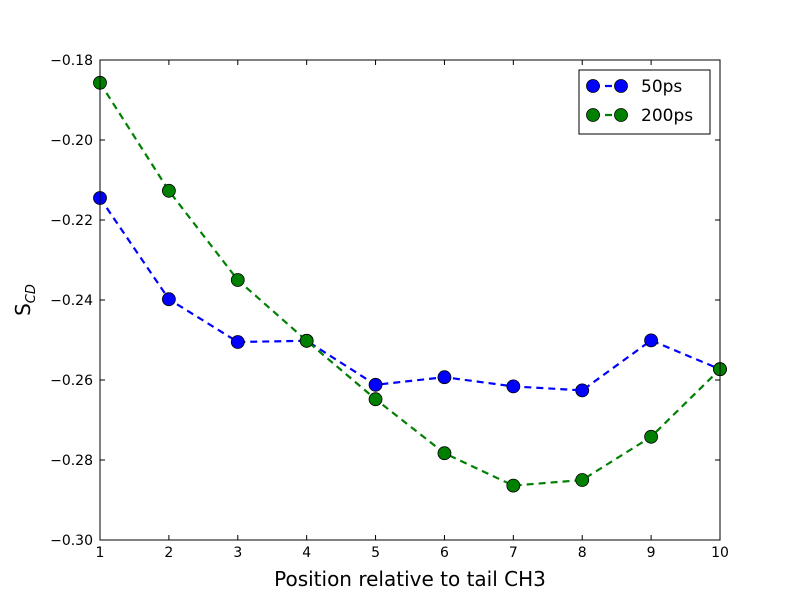  What do you see at coordinates (71, 141) in the screenshot?
I see `y-tick-label: −0.20` at bounding box center [71, 141].